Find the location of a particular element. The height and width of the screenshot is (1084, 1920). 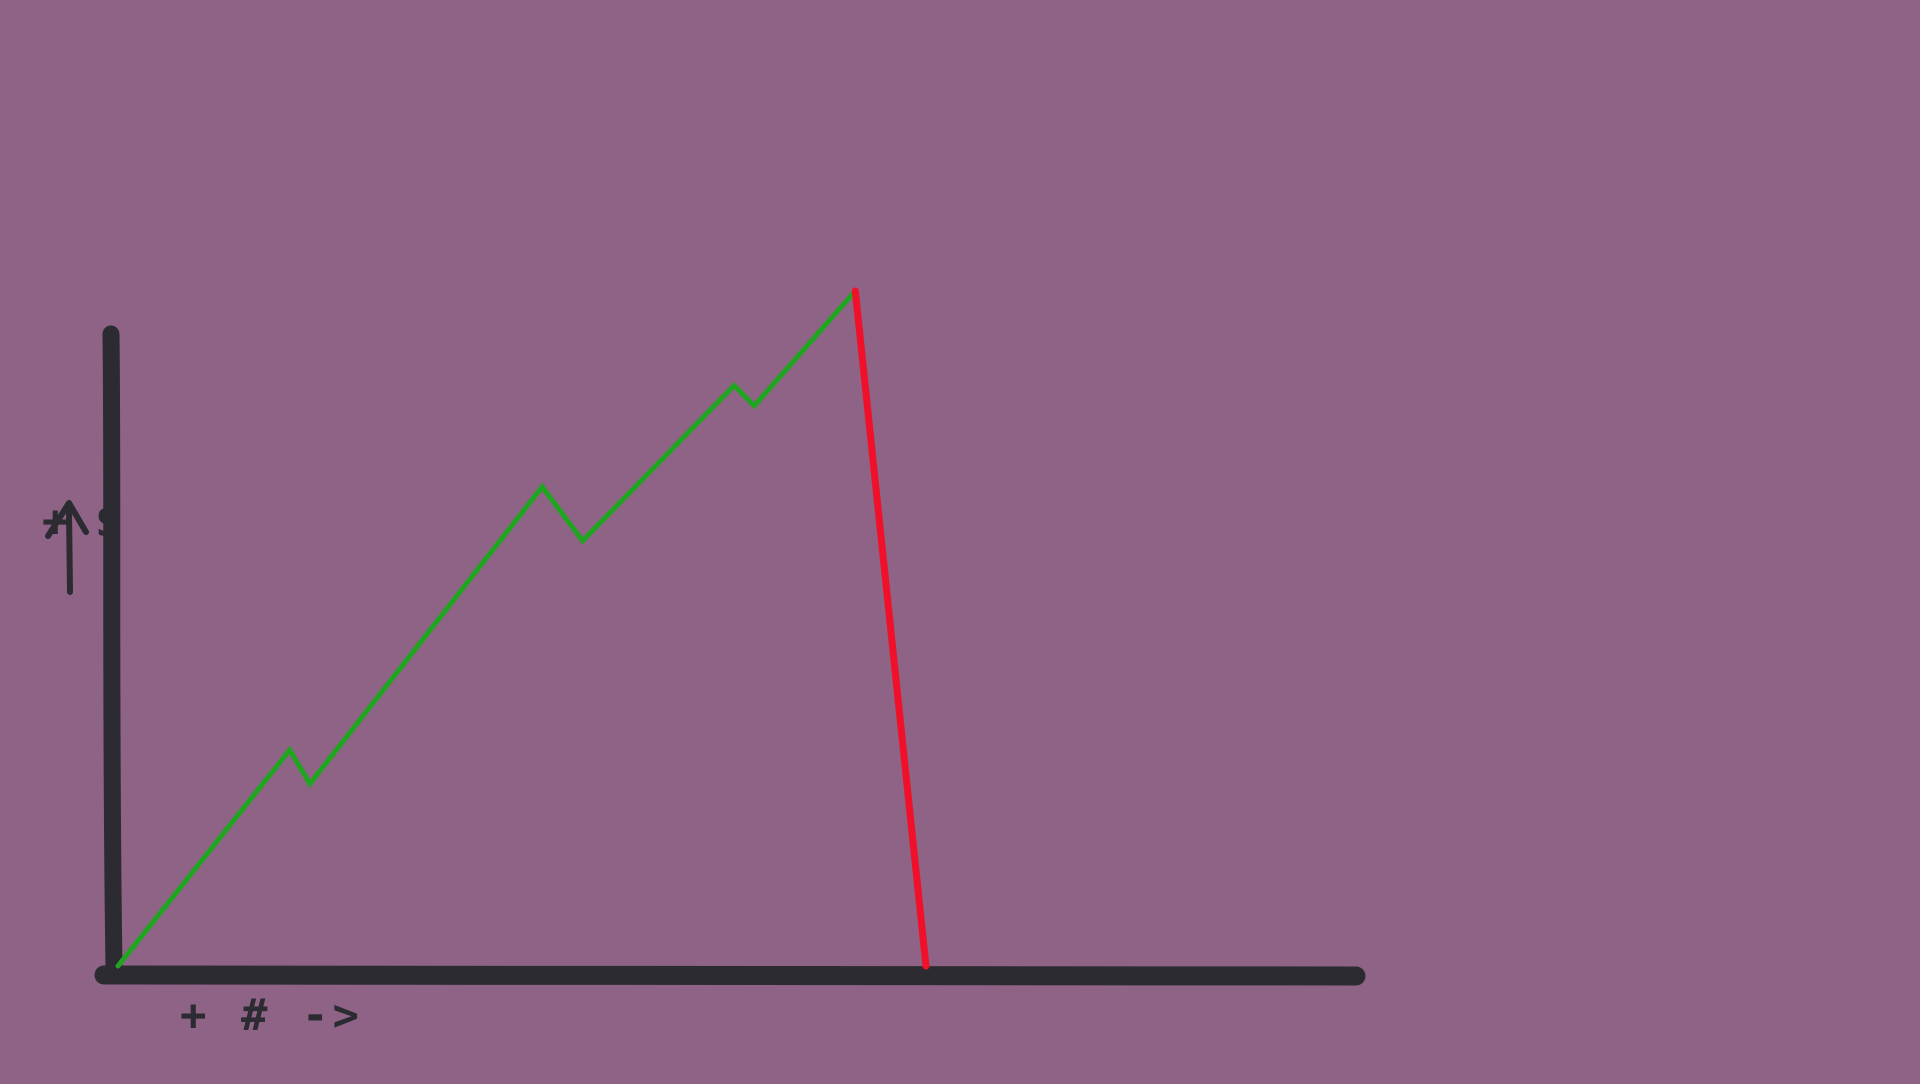

x-axis-line is located at coordinates (730, 975).